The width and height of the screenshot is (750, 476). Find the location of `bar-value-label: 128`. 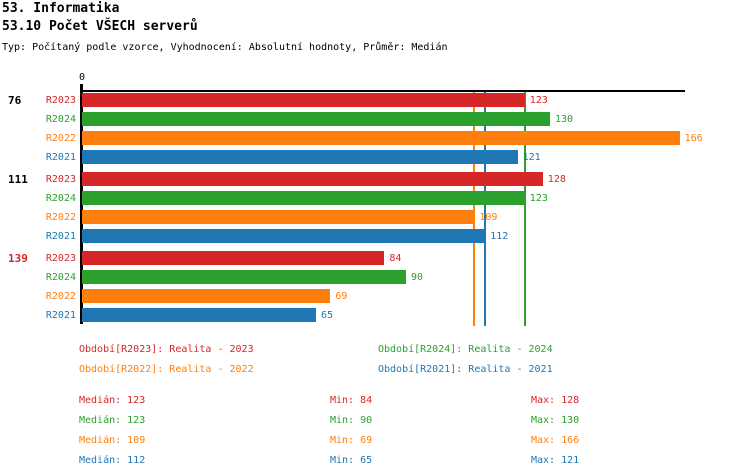

bar-value-label: 128 is located at coordinates (556, 179).